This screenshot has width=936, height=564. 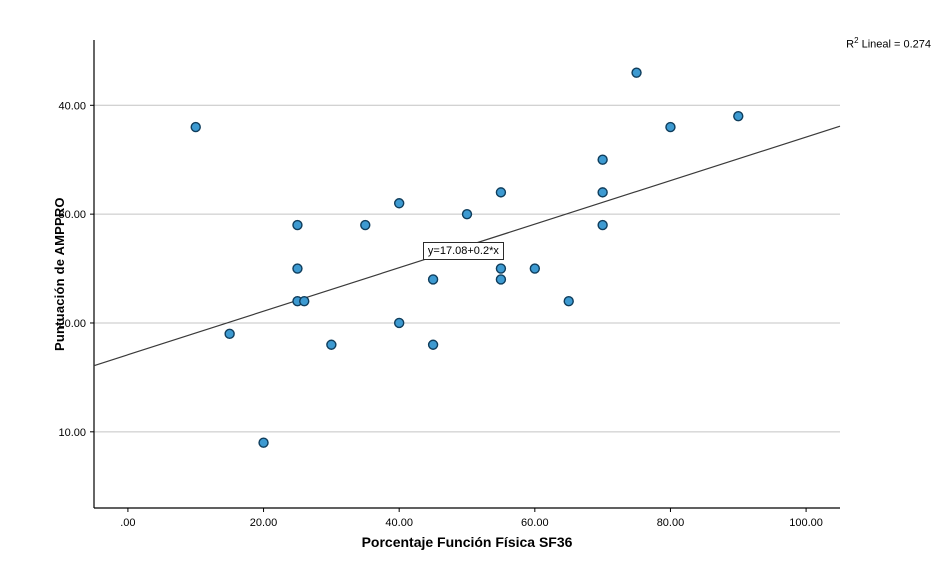 I want to click on x-tick-label: 80.00, so click(x=671, y=523).